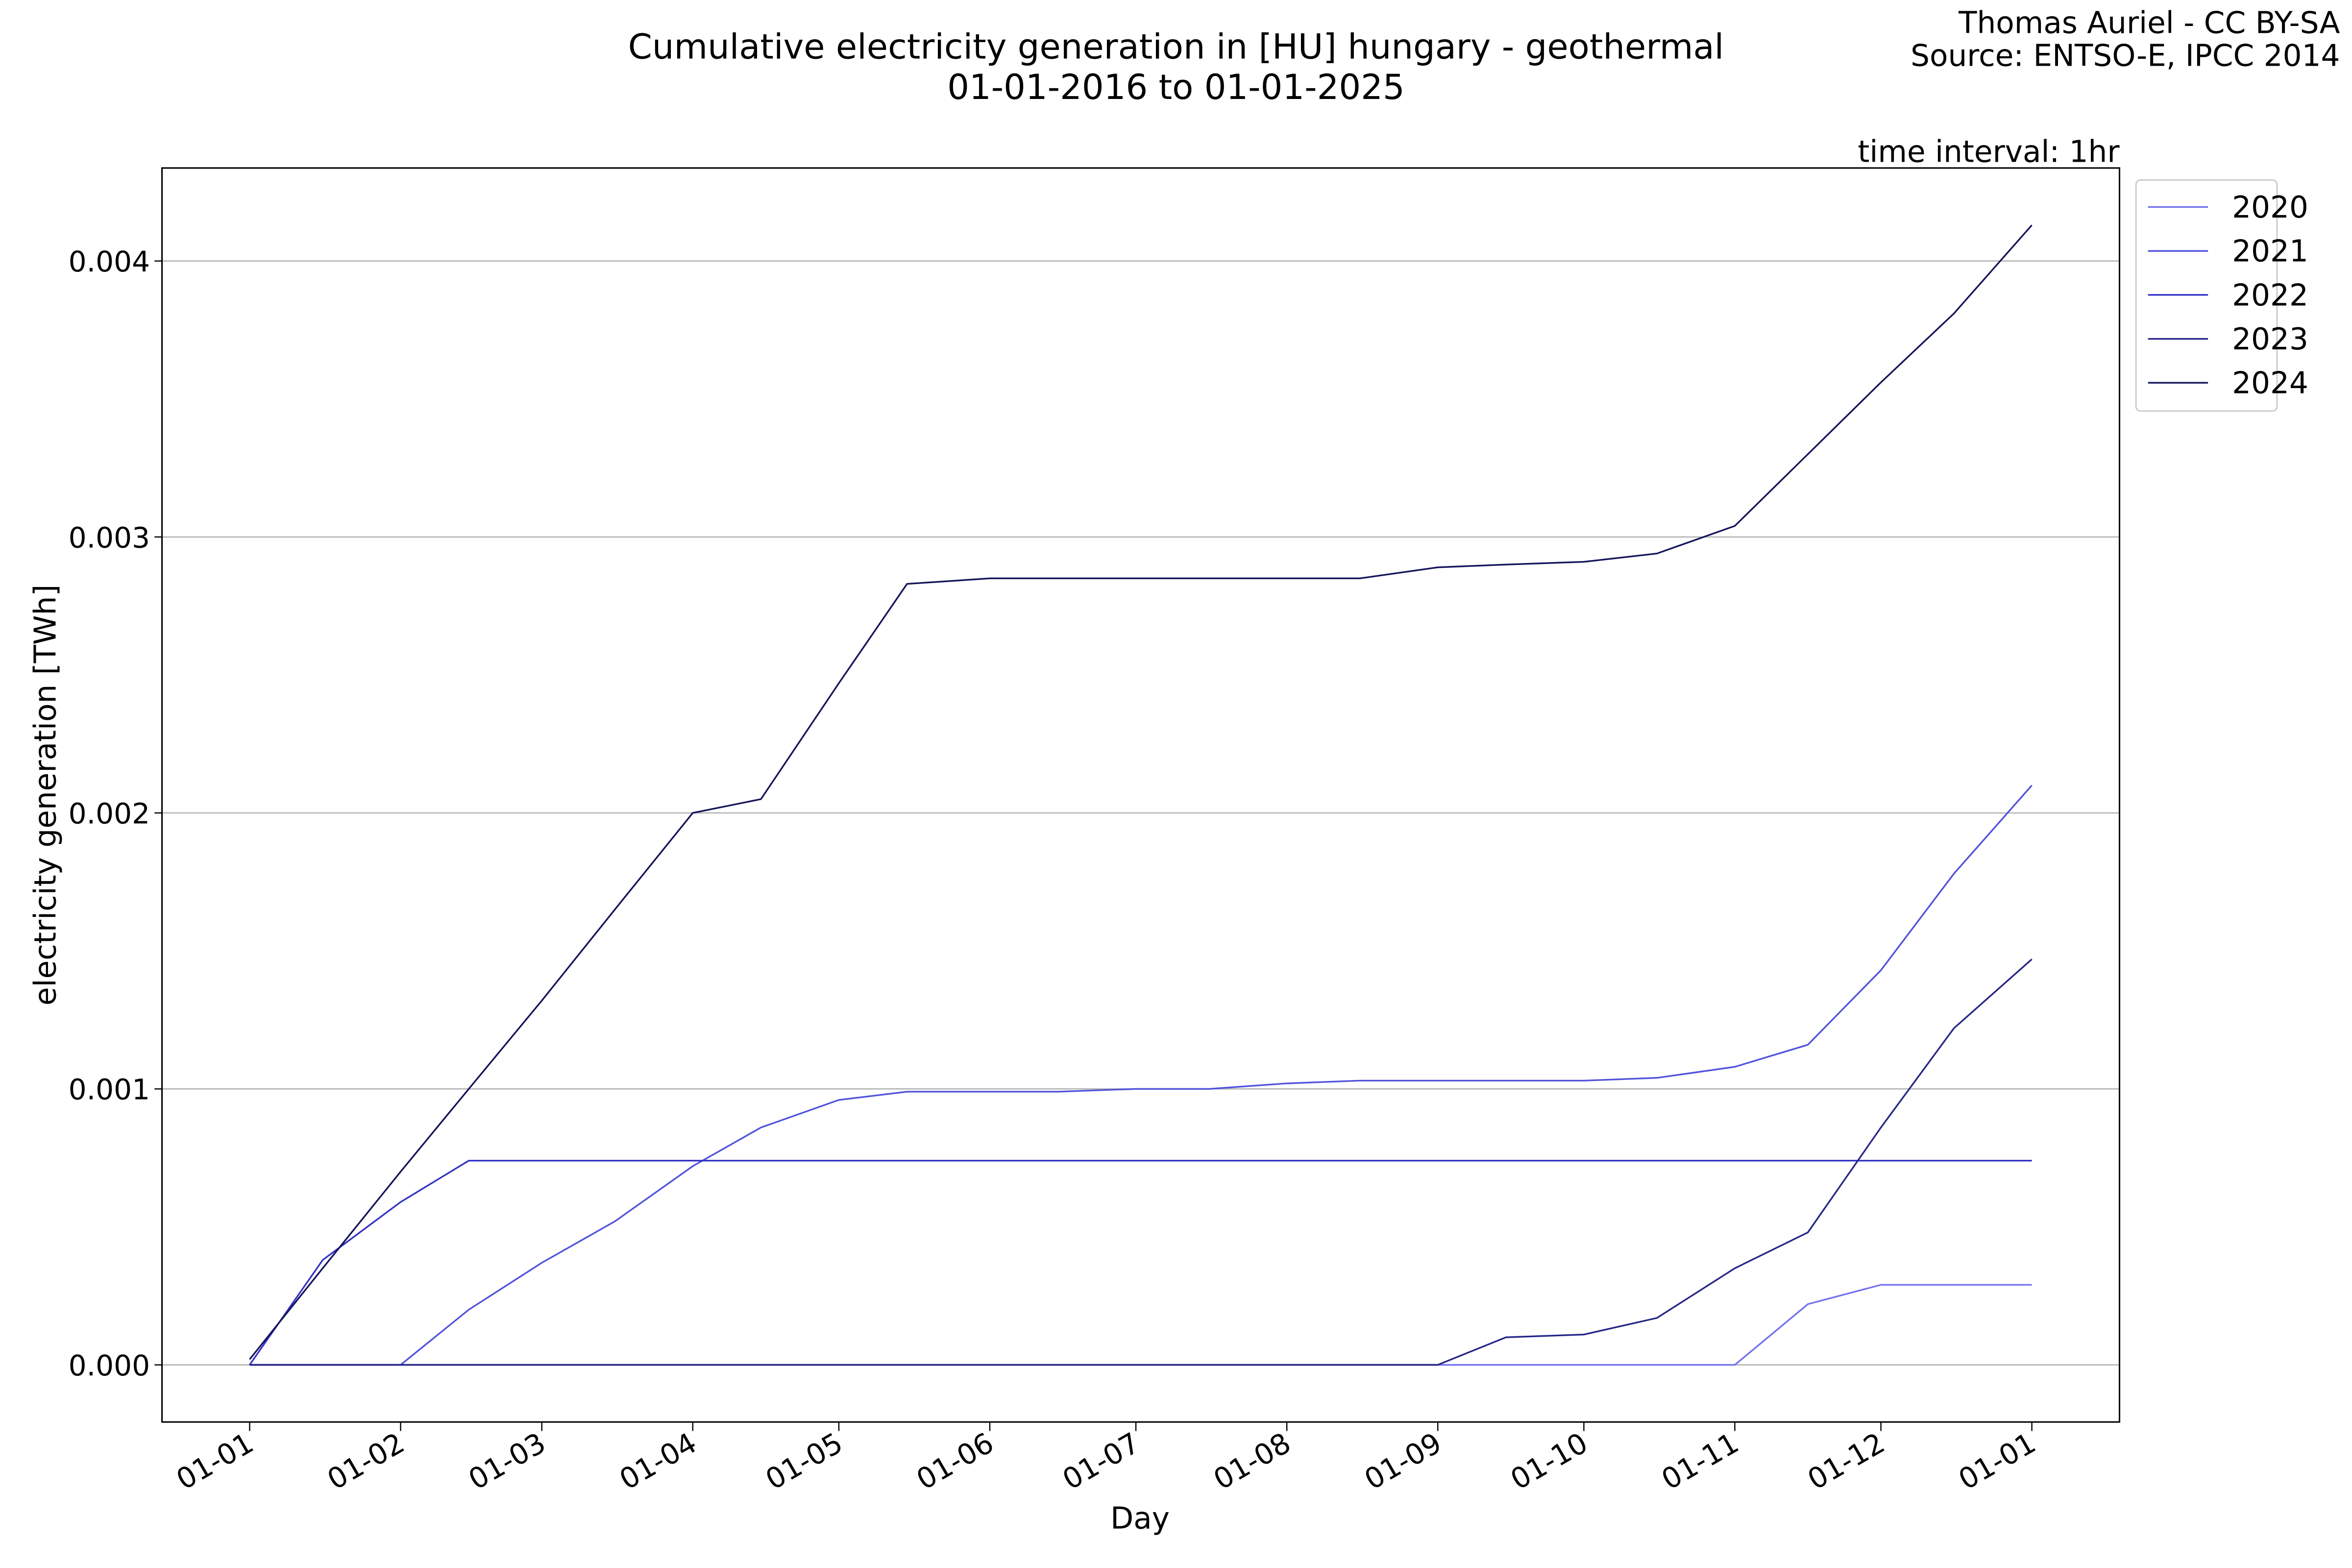  I want to click on legend-label: 2020, so click(2270, 207).